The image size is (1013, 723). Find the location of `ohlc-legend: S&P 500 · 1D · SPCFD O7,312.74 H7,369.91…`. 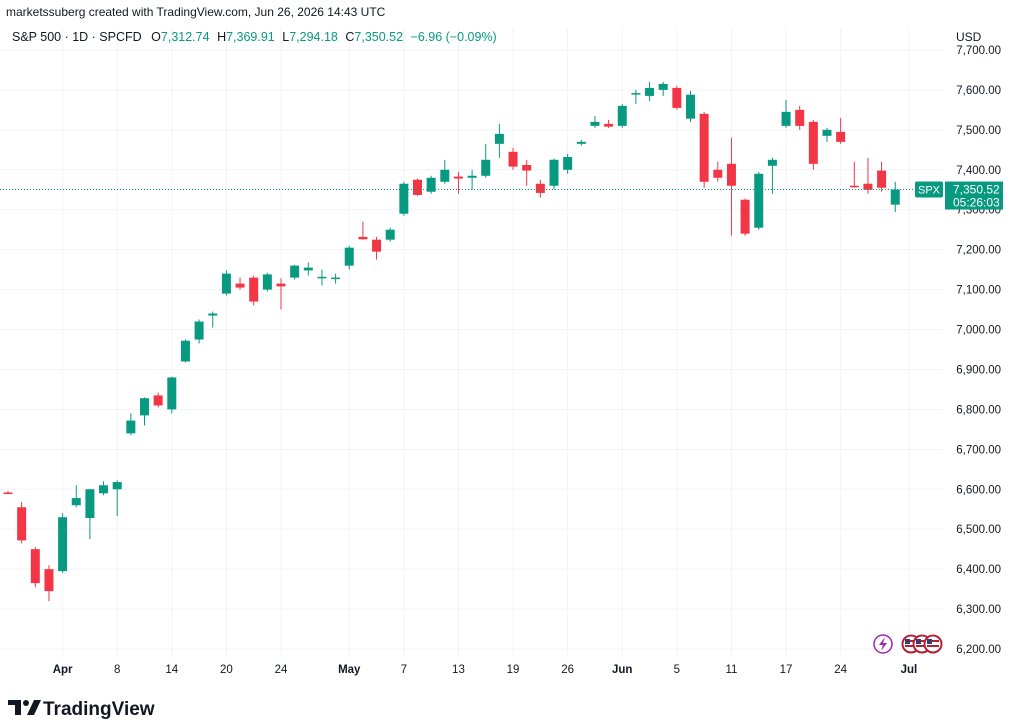

ohlc-legend: S&P 500 · 1D · SPCFD O7,312.74 H7,369.91… is located at coordinates (254, 37).